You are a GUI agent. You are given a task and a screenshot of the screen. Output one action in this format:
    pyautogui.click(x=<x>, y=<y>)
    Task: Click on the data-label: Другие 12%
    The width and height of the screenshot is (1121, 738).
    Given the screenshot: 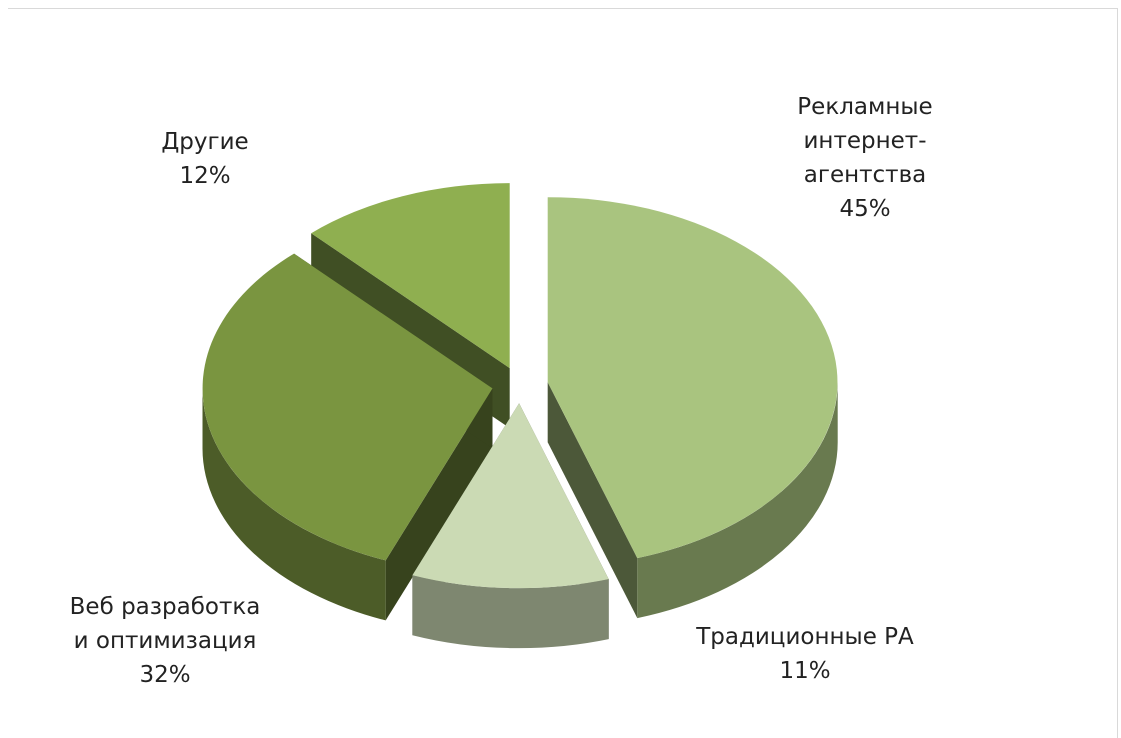 What is the action you would take?
    pyautogui.click(x=205, y=159)
    